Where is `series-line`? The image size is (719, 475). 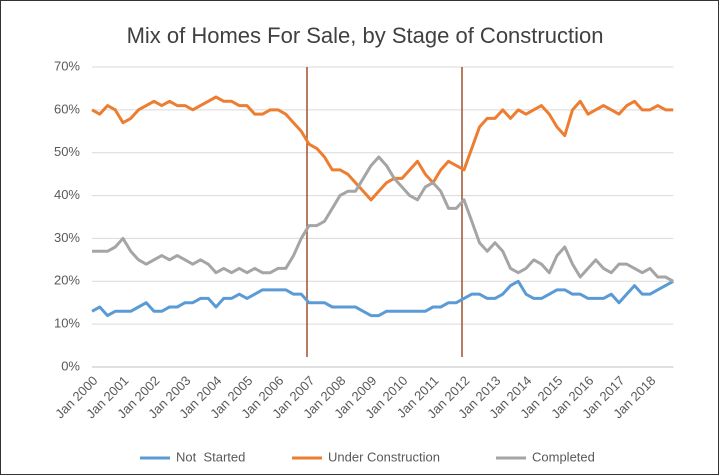 series-line is located at coordinates (382, 298).